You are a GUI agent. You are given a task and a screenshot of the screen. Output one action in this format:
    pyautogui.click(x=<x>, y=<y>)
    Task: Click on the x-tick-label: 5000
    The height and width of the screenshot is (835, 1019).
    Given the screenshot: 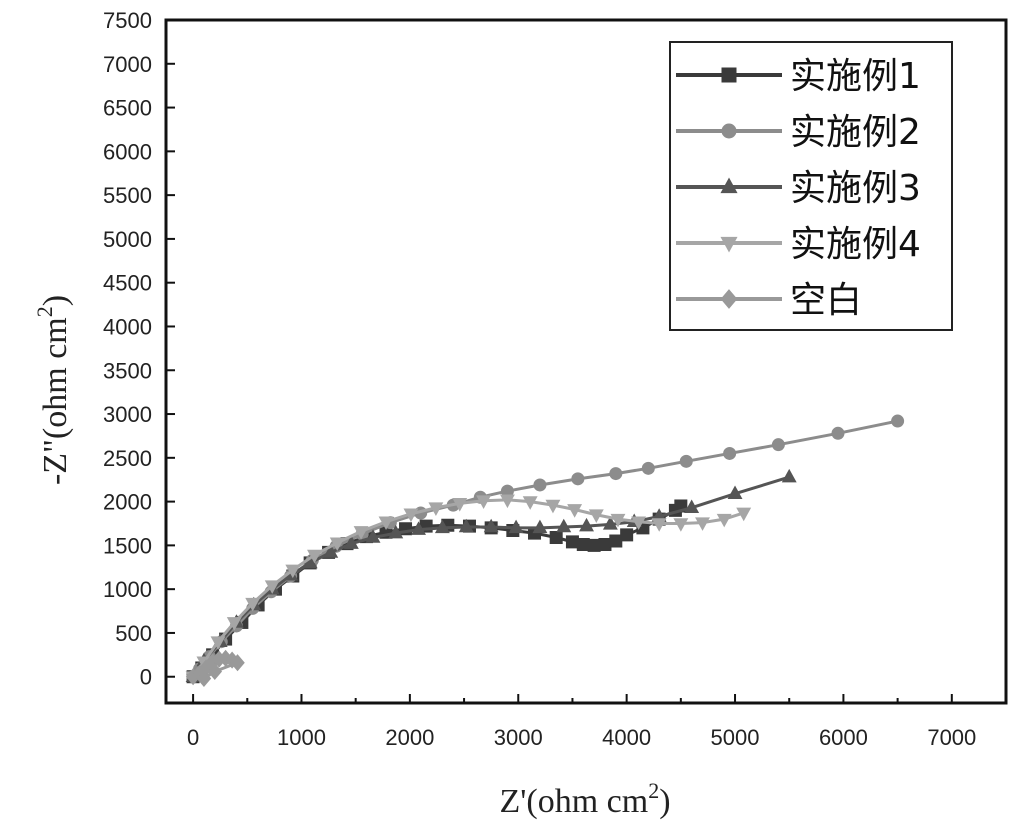 What is the action you would take?
    pyautogui.click(x=735, y=737)
    